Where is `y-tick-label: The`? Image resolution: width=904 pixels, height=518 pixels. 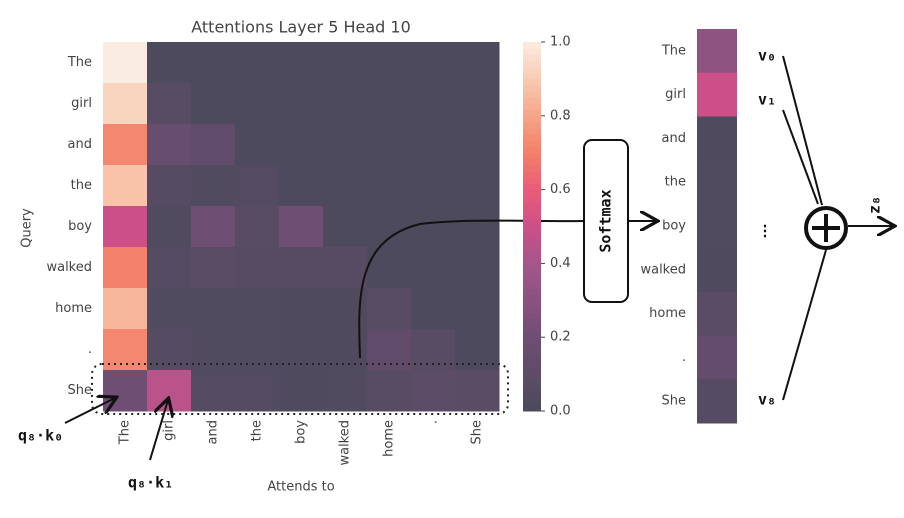
y-tick-label: The is located at coordinates (79, 62).